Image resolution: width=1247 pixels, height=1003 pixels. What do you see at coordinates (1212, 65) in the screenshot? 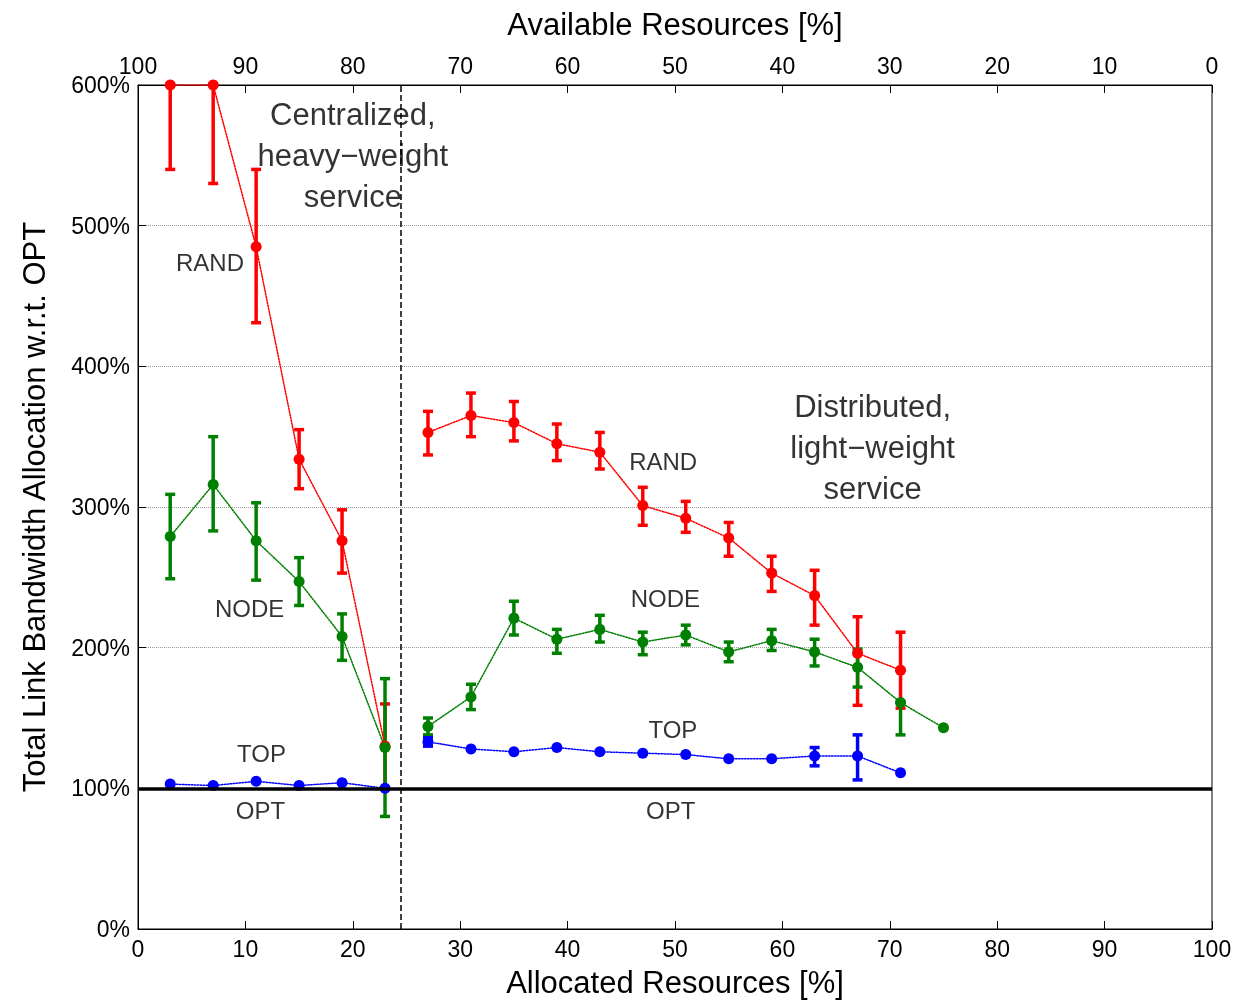
I see `x2-tick-label: 0` at bounding box center [1212, 65].